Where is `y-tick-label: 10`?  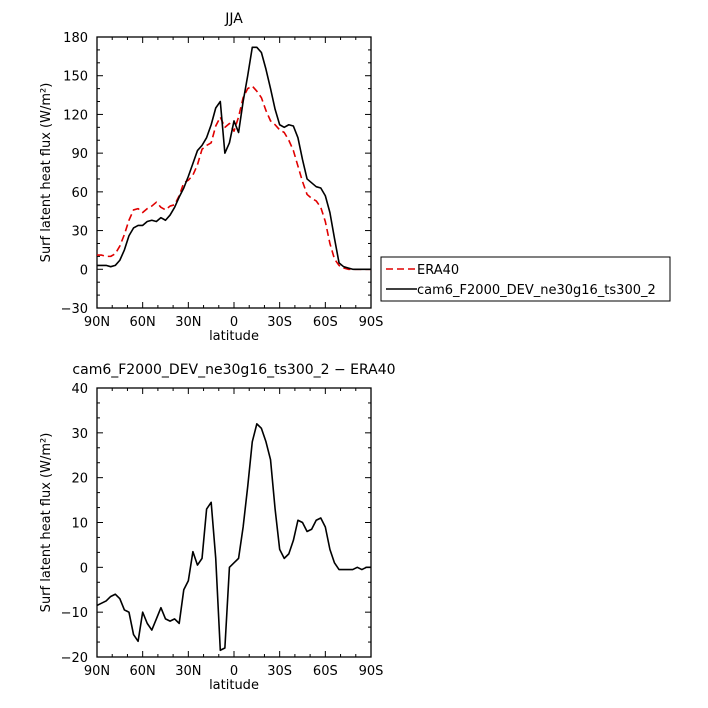 y-tick-label: 10 is located at coordinates (79, 524).